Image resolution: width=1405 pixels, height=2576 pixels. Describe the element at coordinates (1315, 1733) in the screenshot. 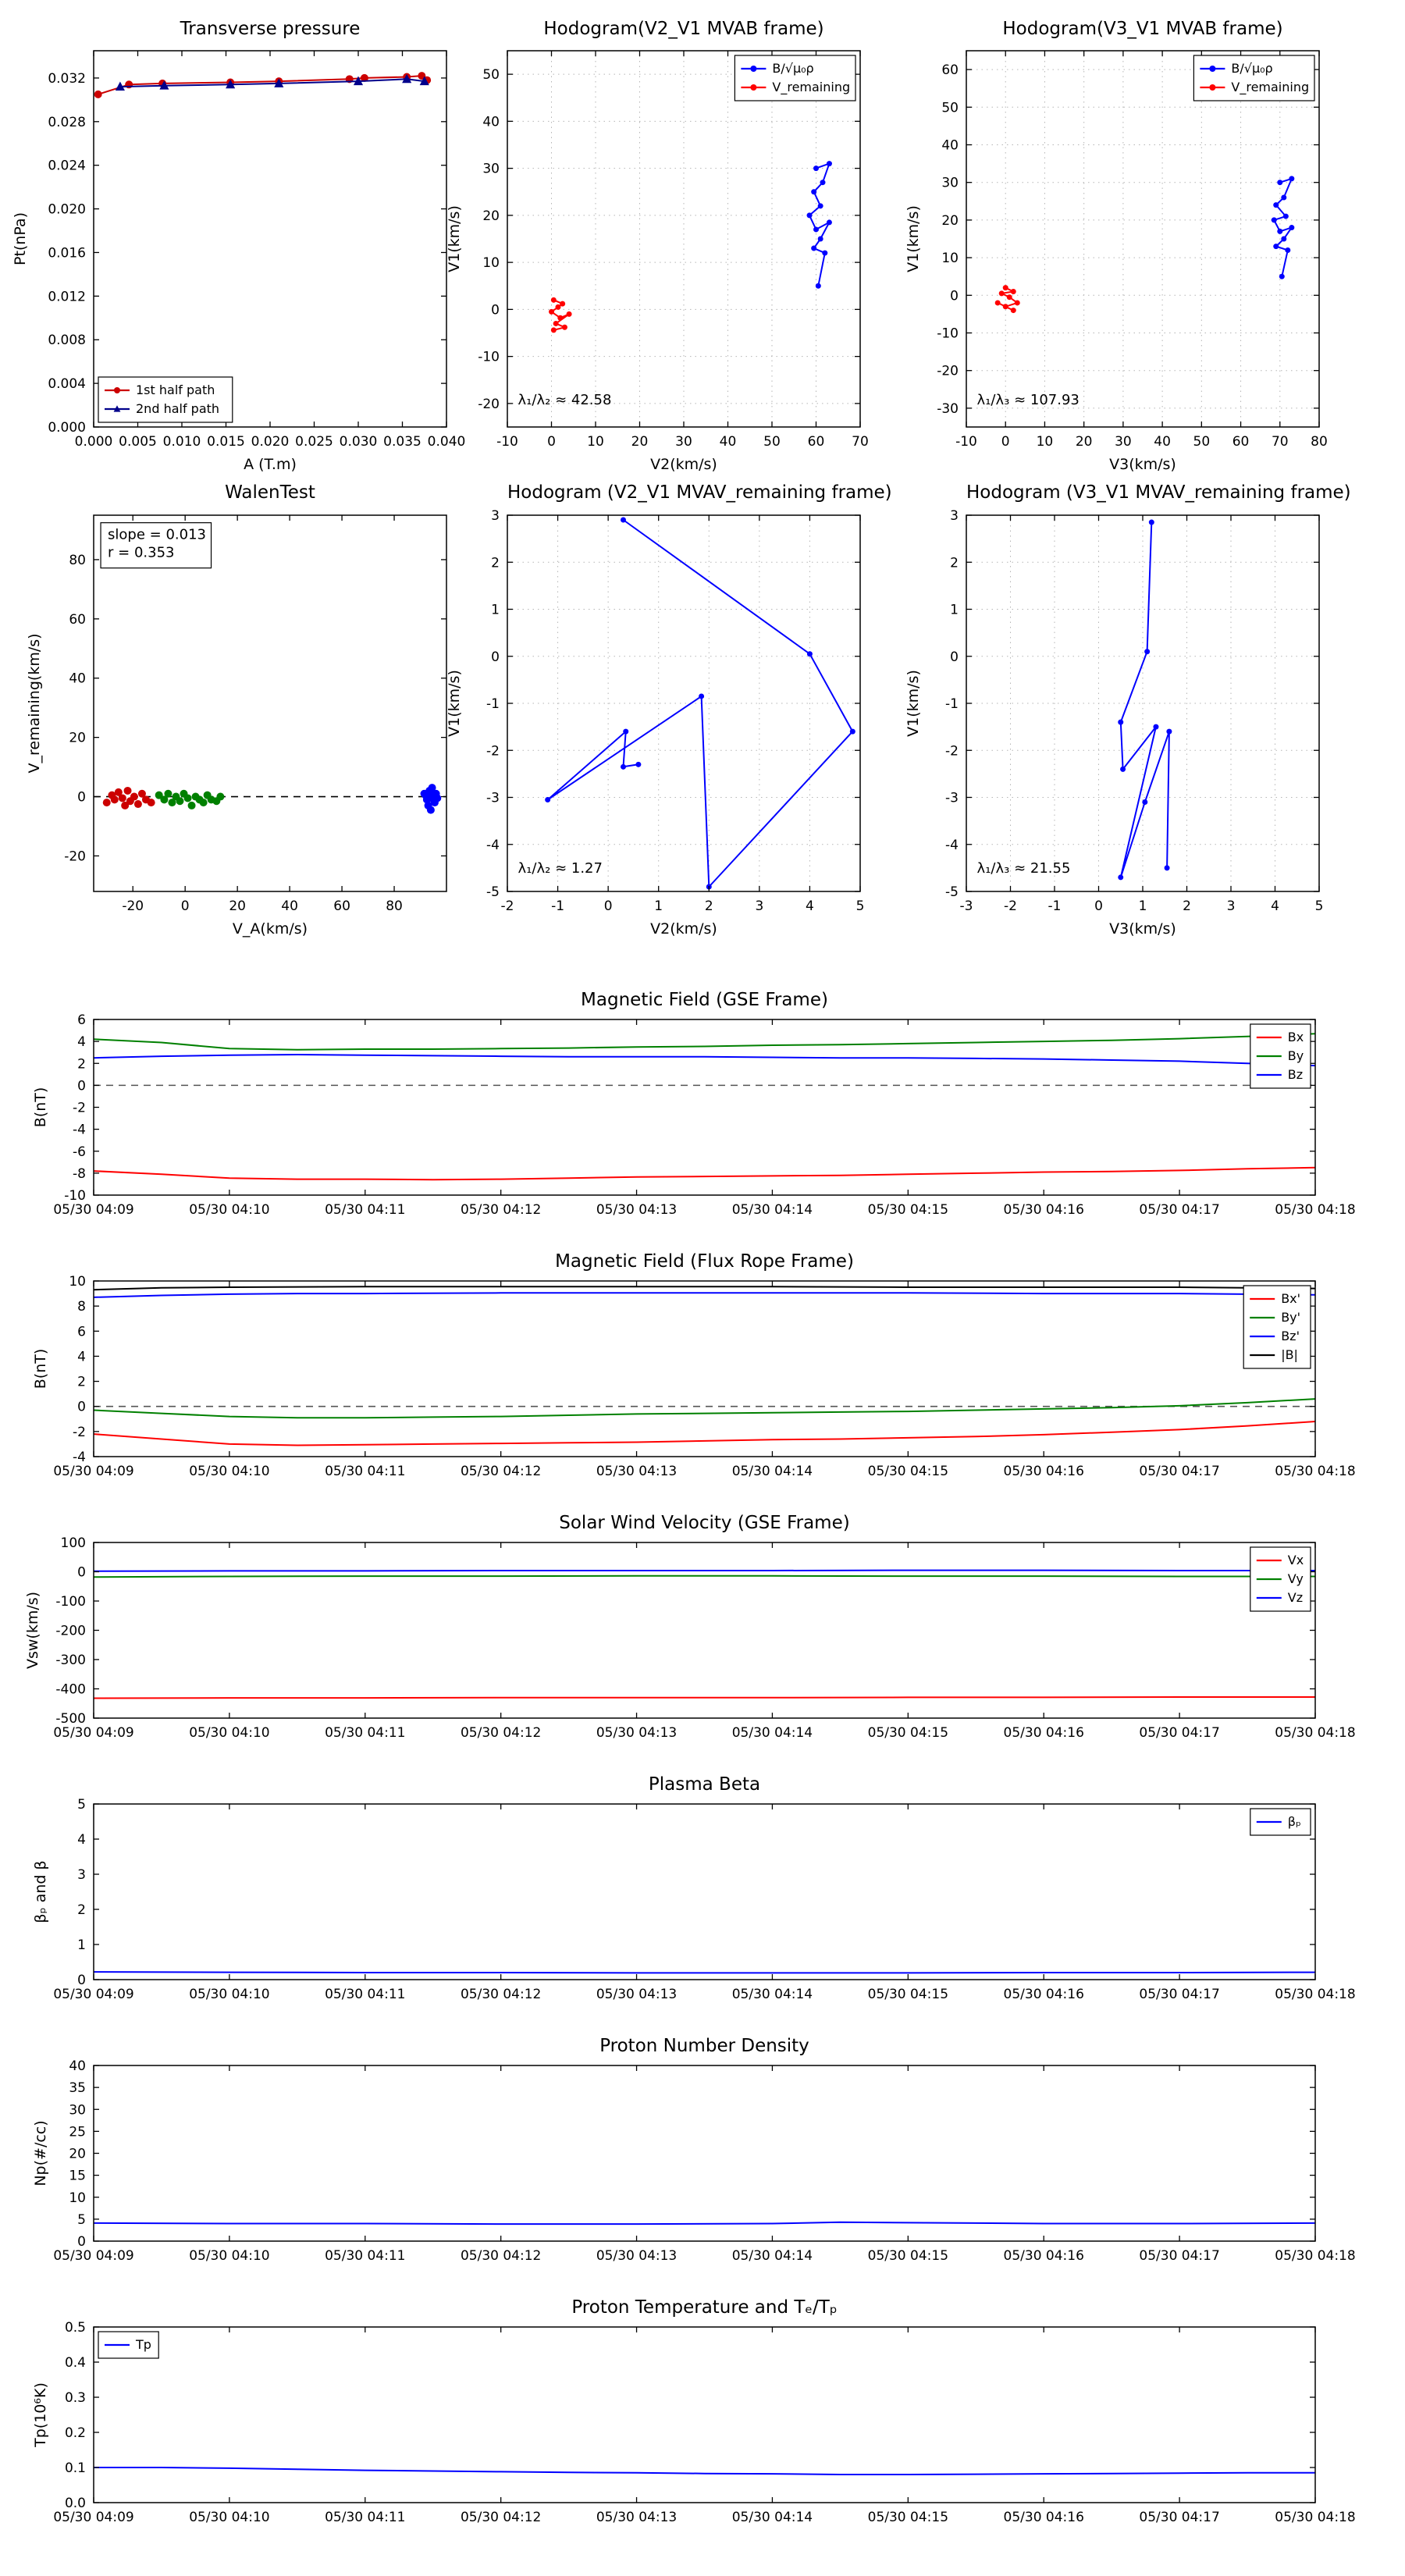

I see `svg-text: 05/30 04:18` at that location.